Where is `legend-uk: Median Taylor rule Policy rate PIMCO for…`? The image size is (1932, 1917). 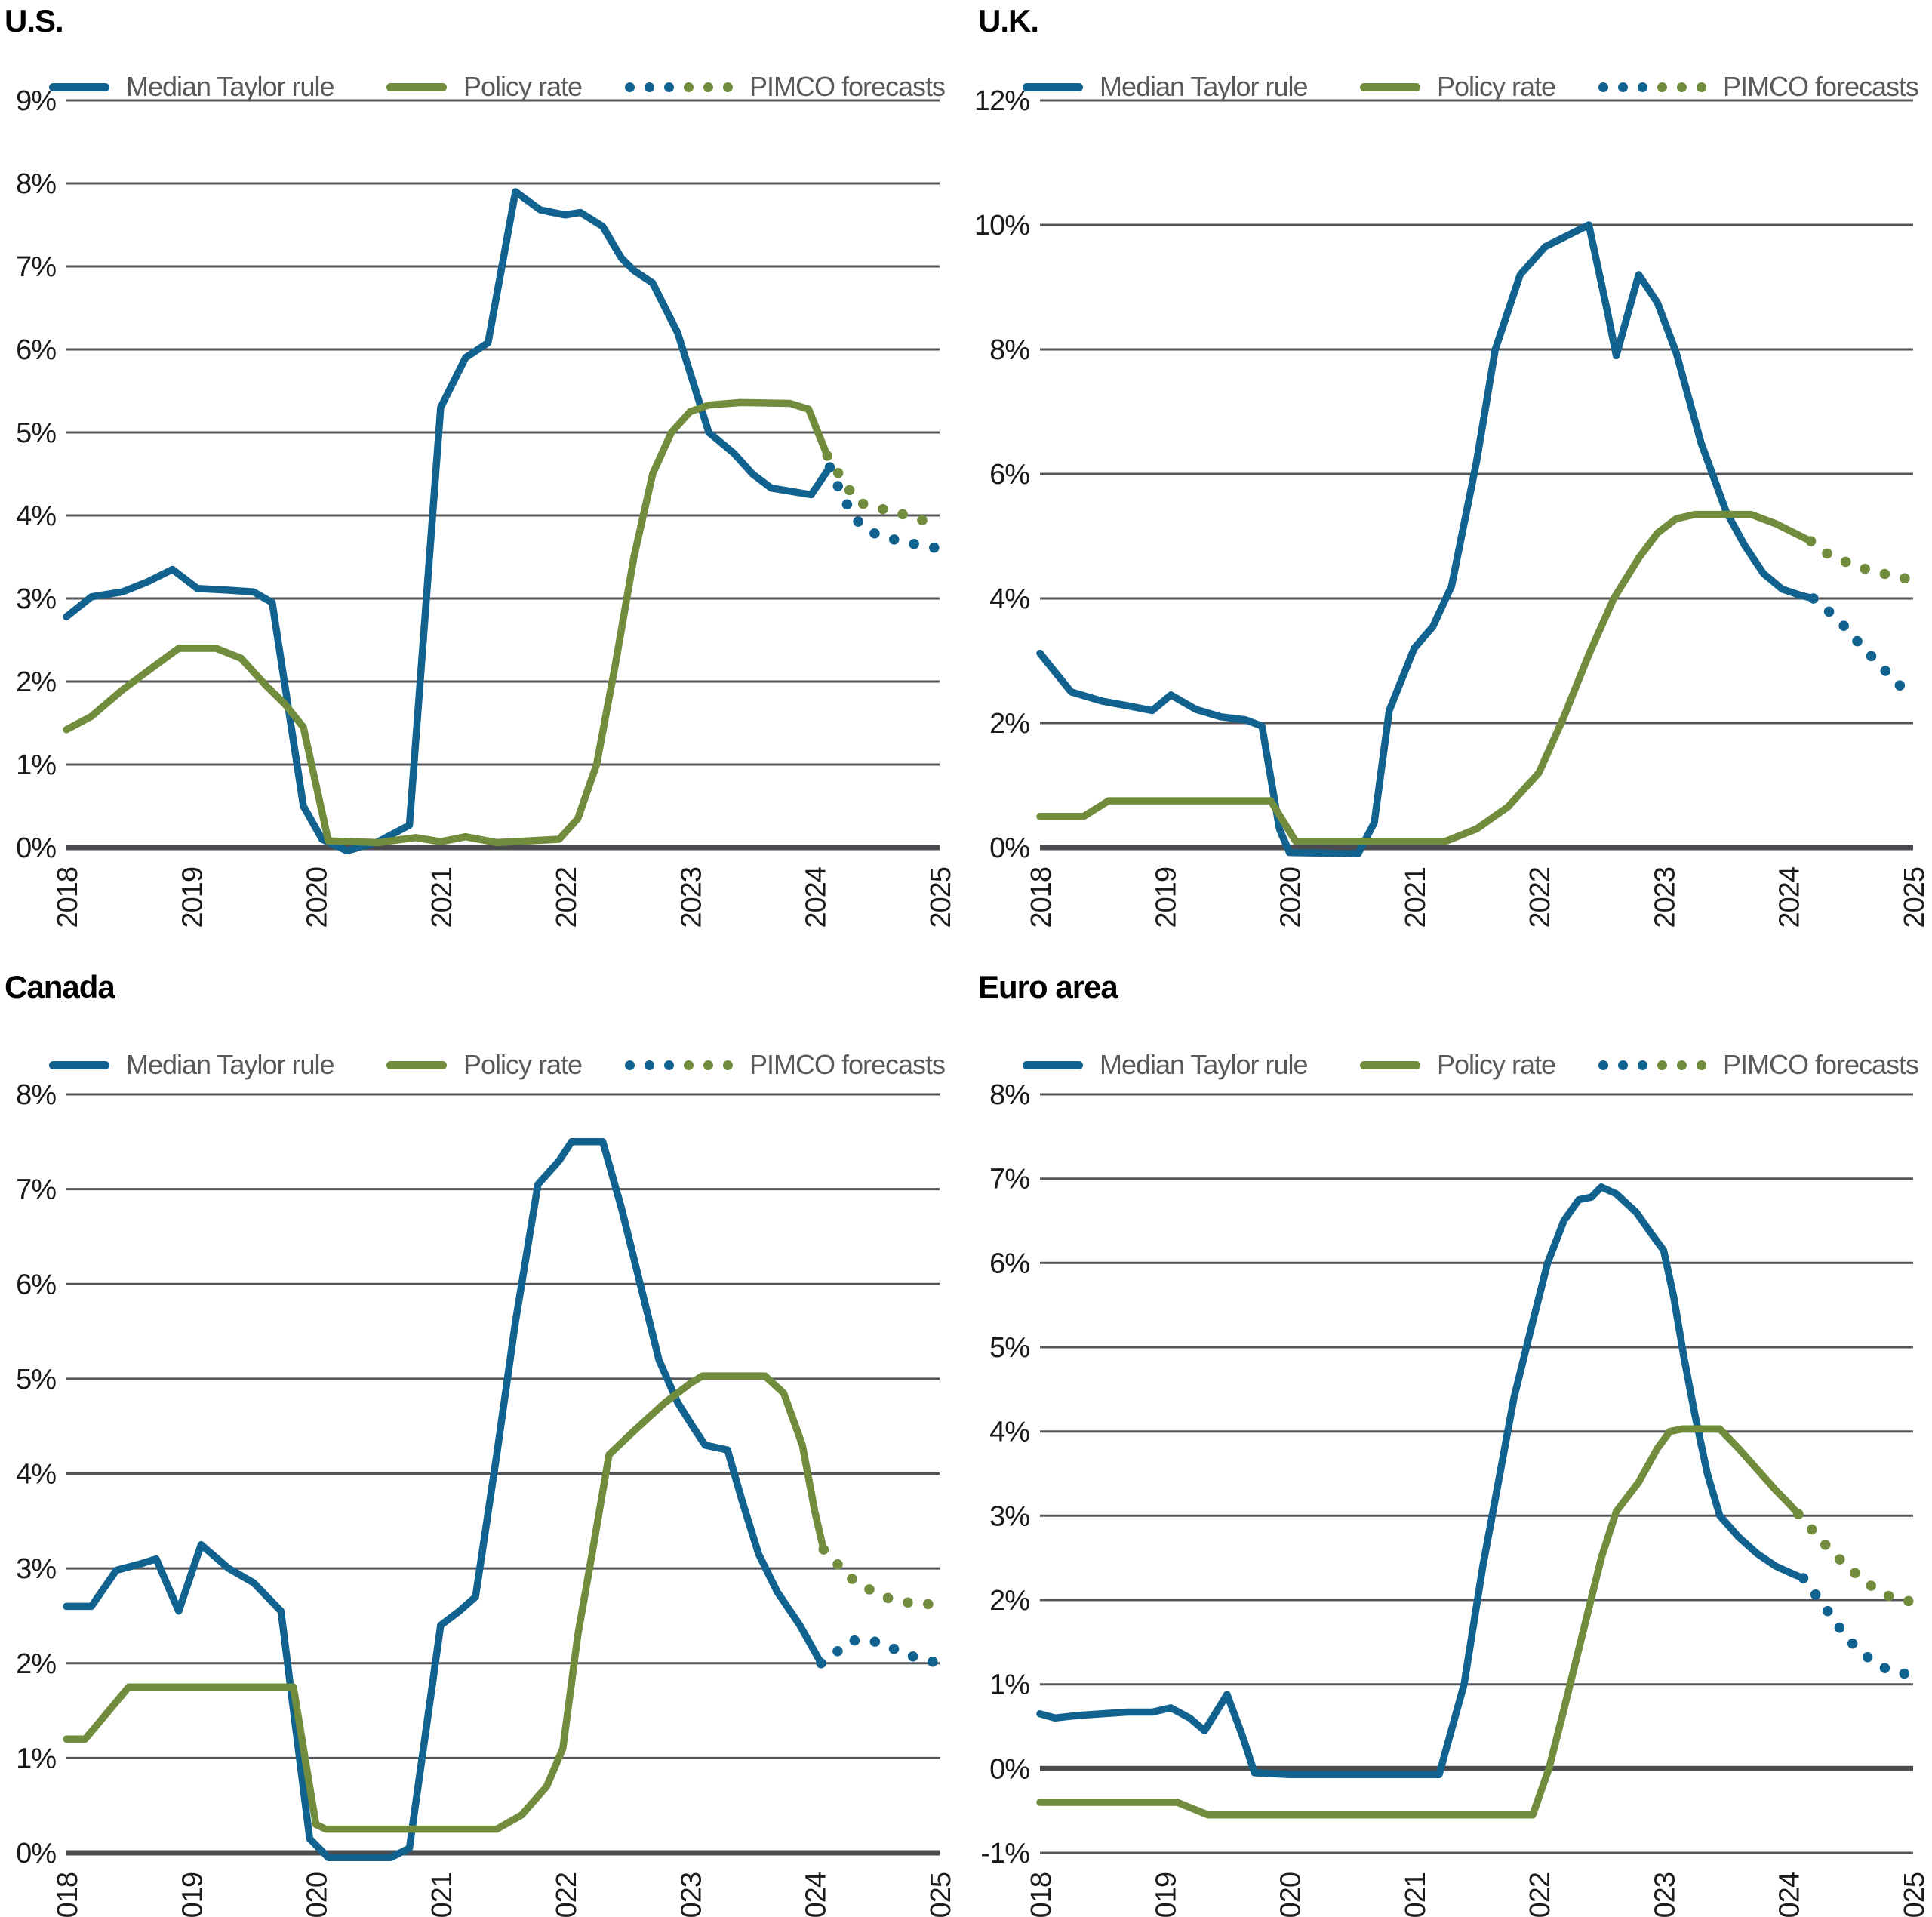
legend-uk: Median Taylor rule Policy rate PIMCO for… is located at coordinates (1453, 86).